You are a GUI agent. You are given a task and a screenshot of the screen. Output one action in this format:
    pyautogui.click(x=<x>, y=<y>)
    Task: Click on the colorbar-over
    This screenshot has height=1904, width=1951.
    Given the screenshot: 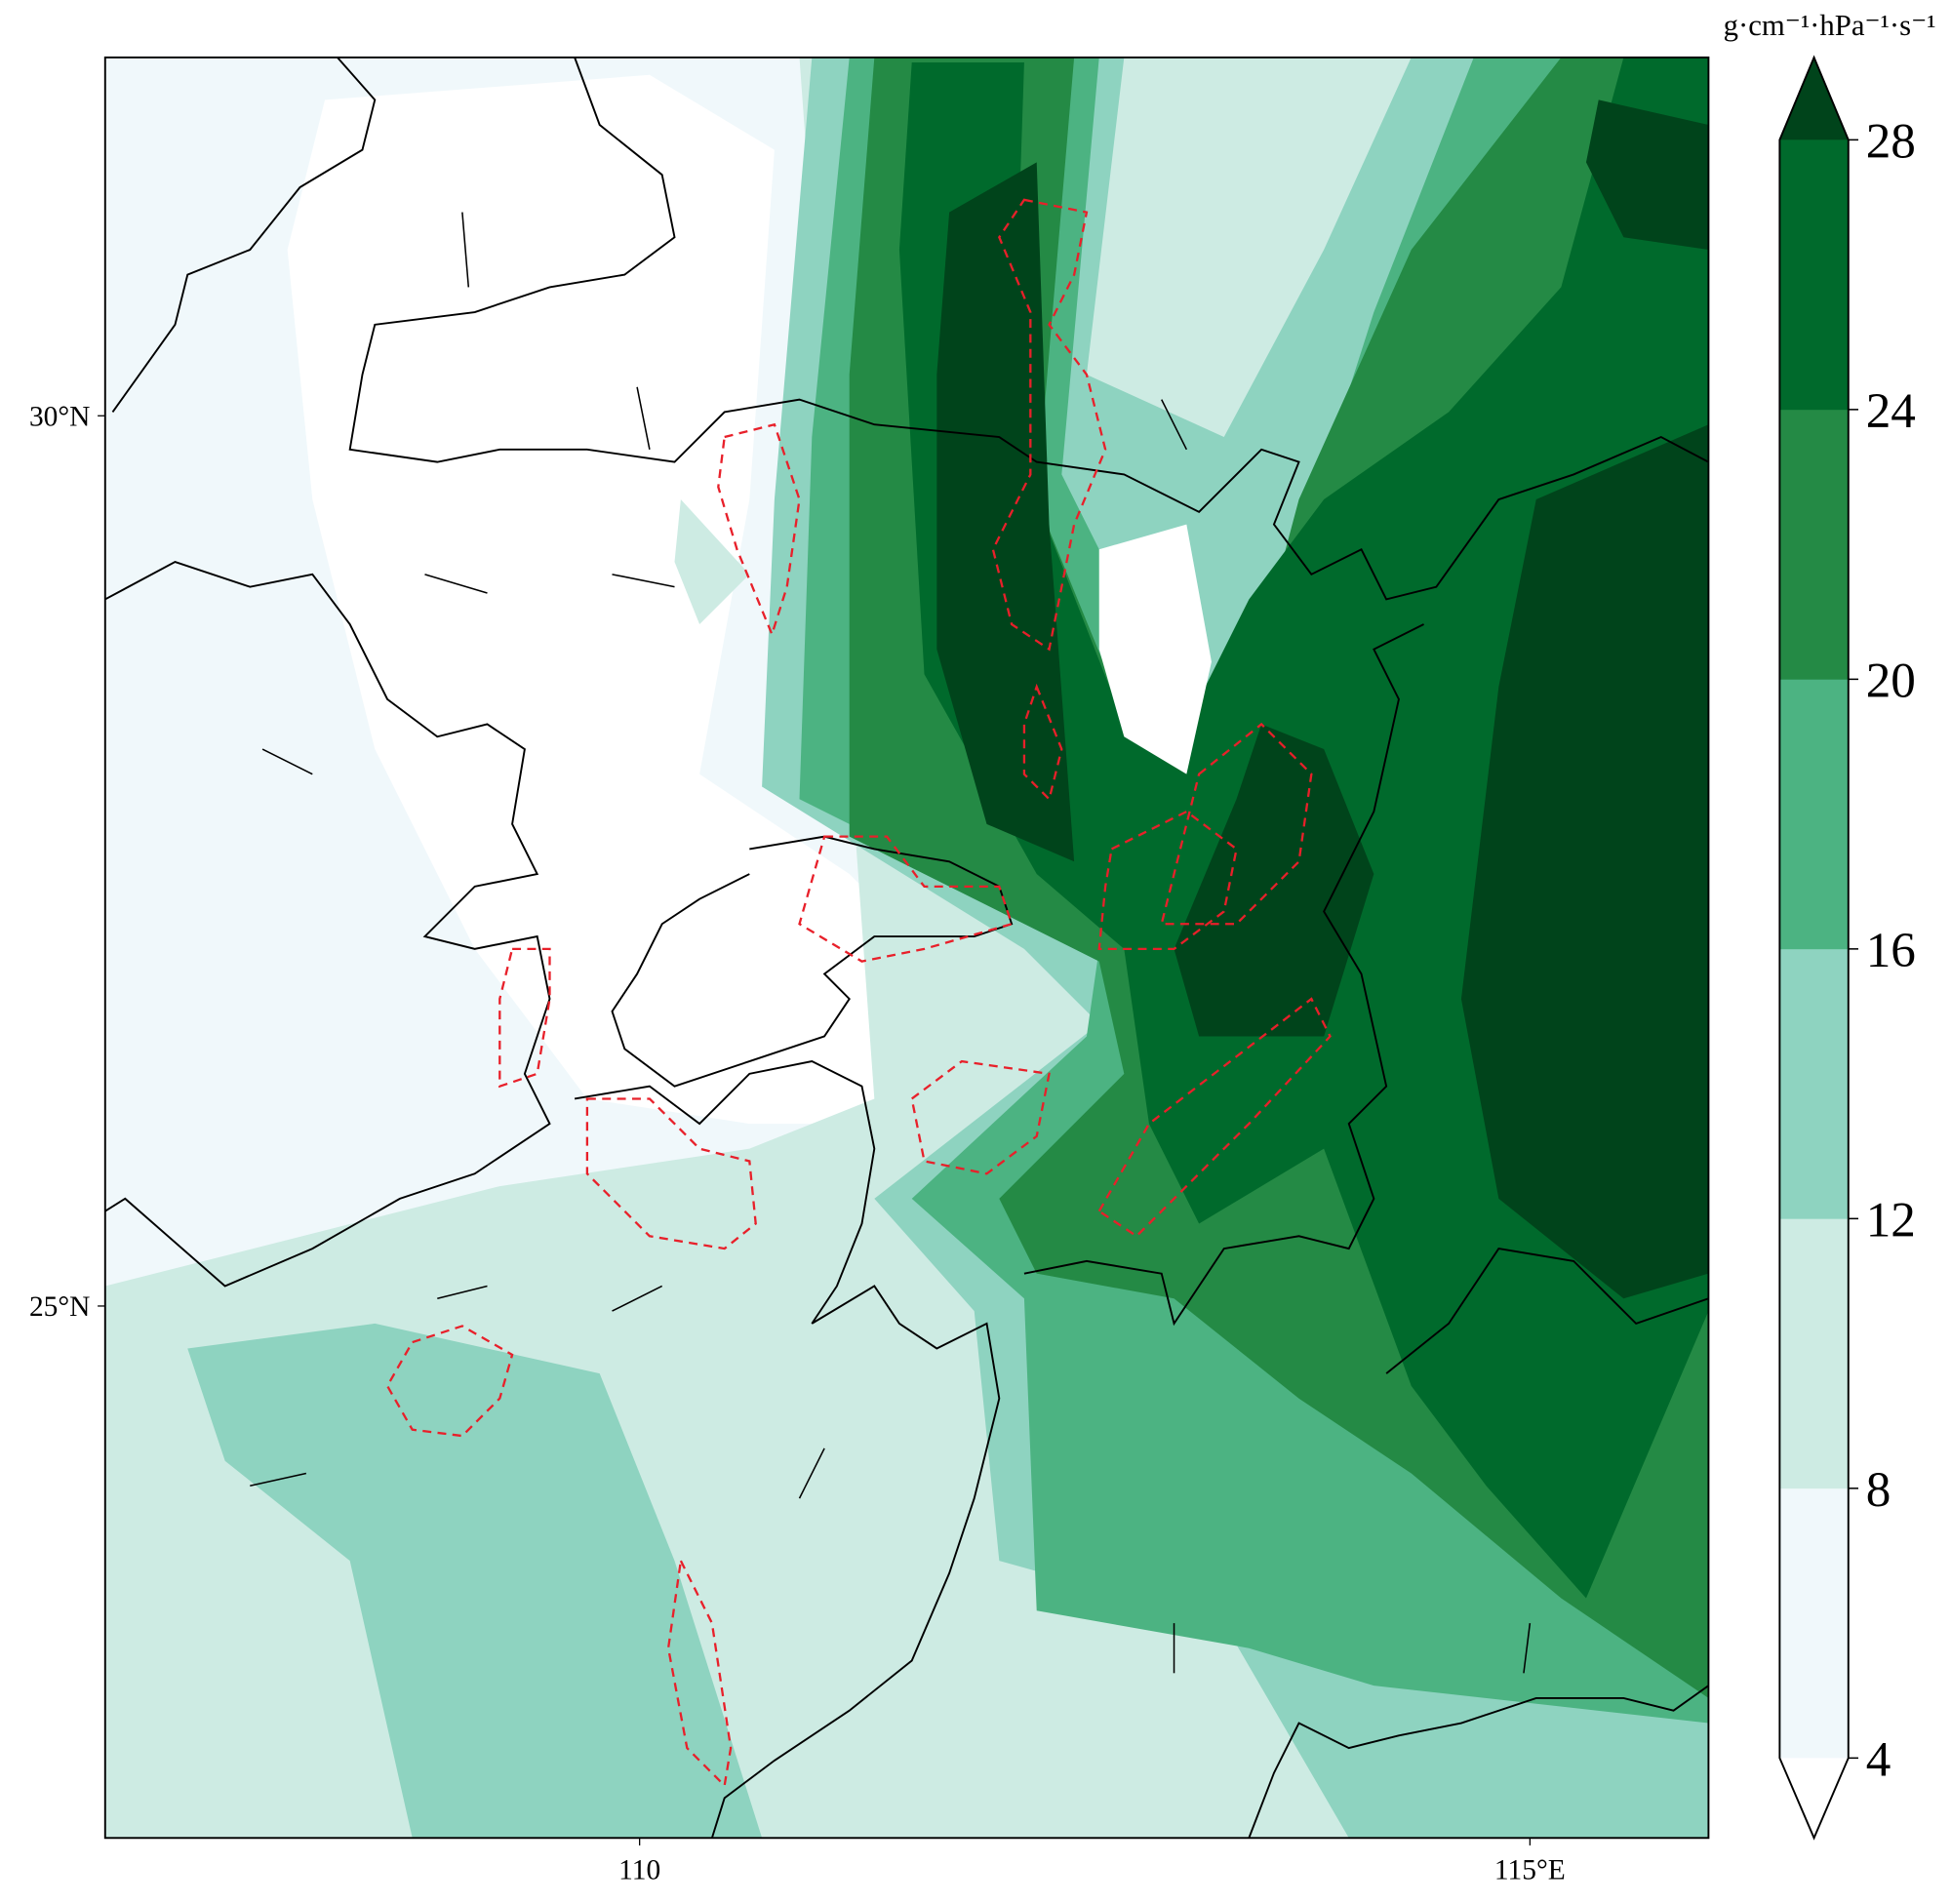 What is the action you would take?
    pyautogui.click(x=1814, y=98)
    